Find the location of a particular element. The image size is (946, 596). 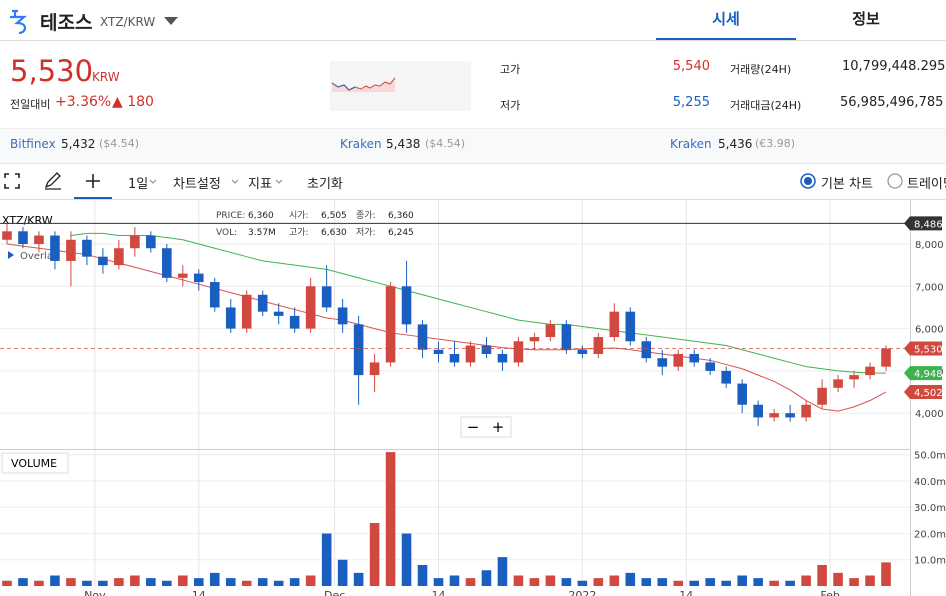

tab: 시세 is located at coordinates (726, 20).